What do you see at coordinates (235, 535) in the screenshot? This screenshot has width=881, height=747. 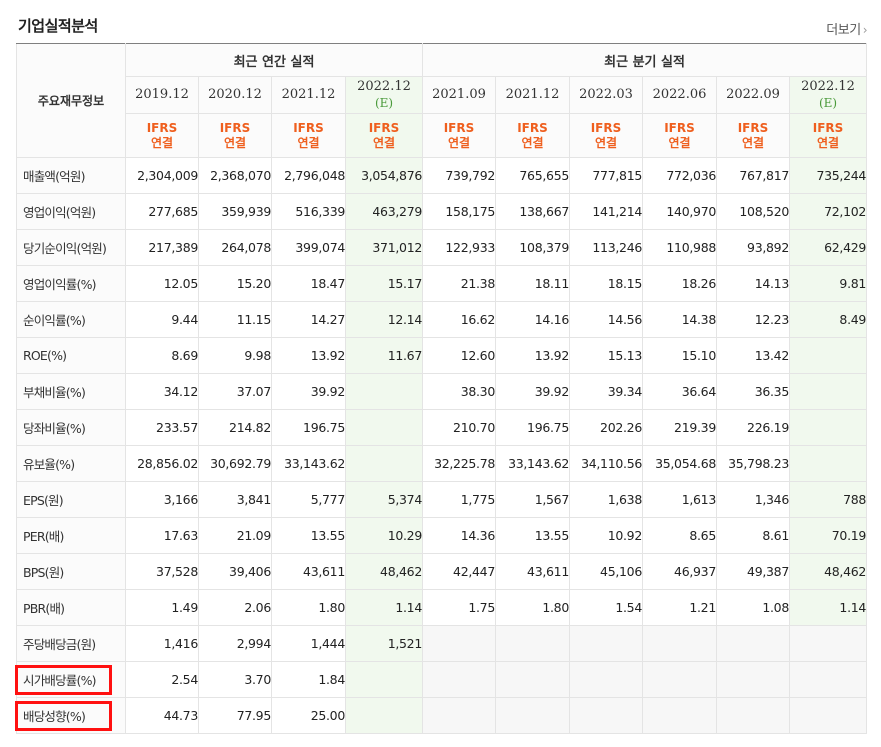 I see `value-cell: 21.09` at bounding box center [235, 535].